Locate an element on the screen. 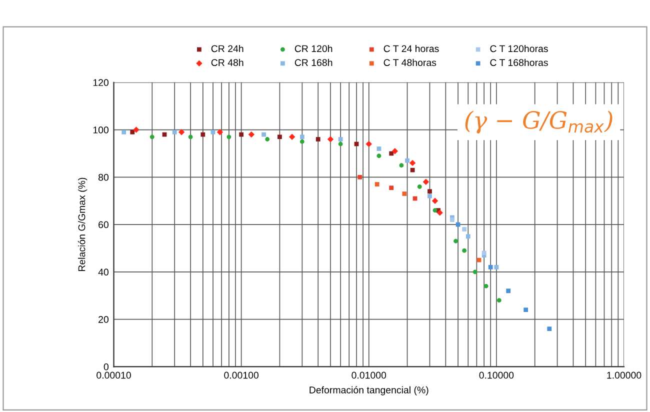  annotation: (γ − G/G$_{max}$) is located at coordinates (538, 122).